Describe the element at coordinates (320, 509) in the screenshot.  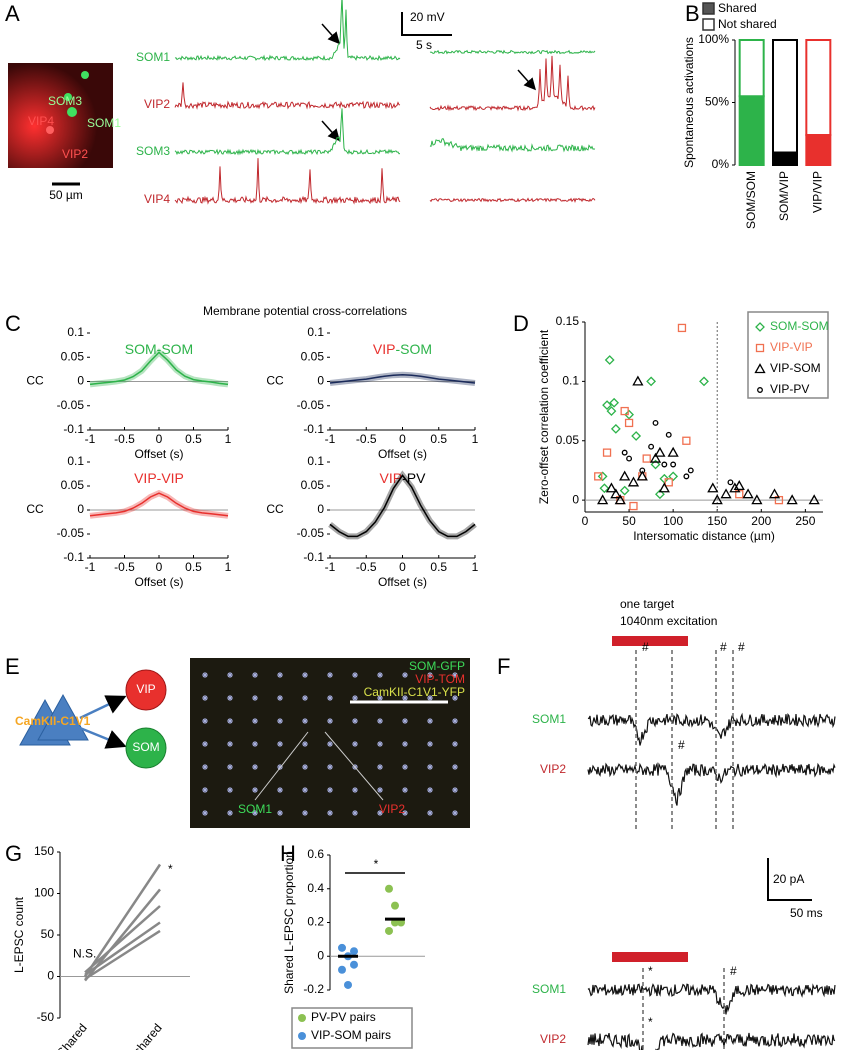
I see `y-tick-label: 0` at that location.